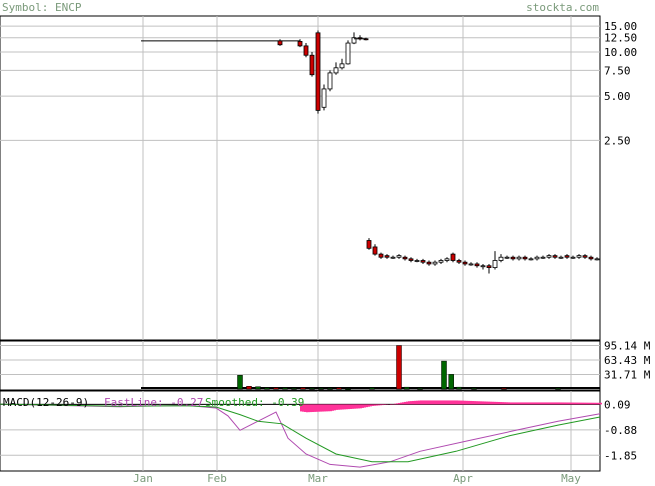 The height and width of the screenshot is (486, 655). I want to click on x-tick-label: Jan, so click(143, 478).